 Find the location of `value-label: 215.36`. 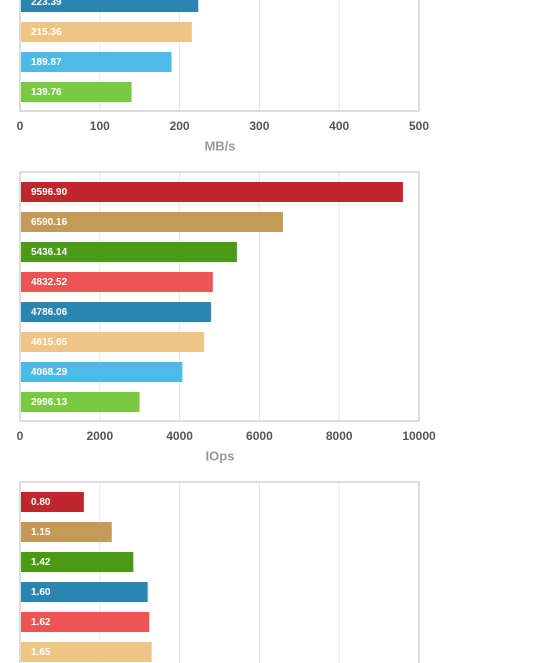

value-label: 215.36 is located at coordinates (46, 32).